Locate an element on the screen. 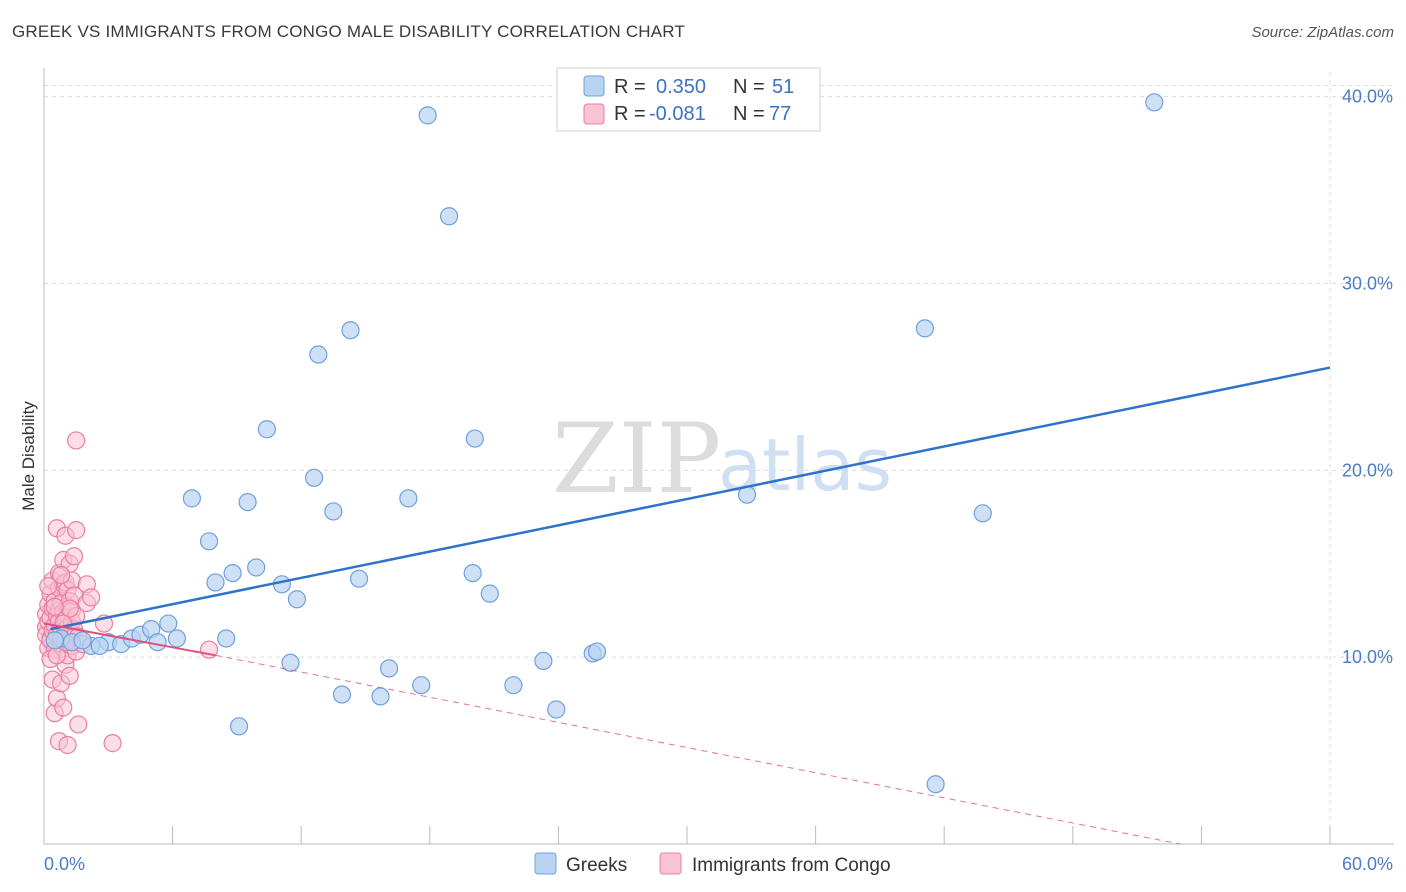  y-tick-label-3: 40.0% is located at coordinates (1367, 97).